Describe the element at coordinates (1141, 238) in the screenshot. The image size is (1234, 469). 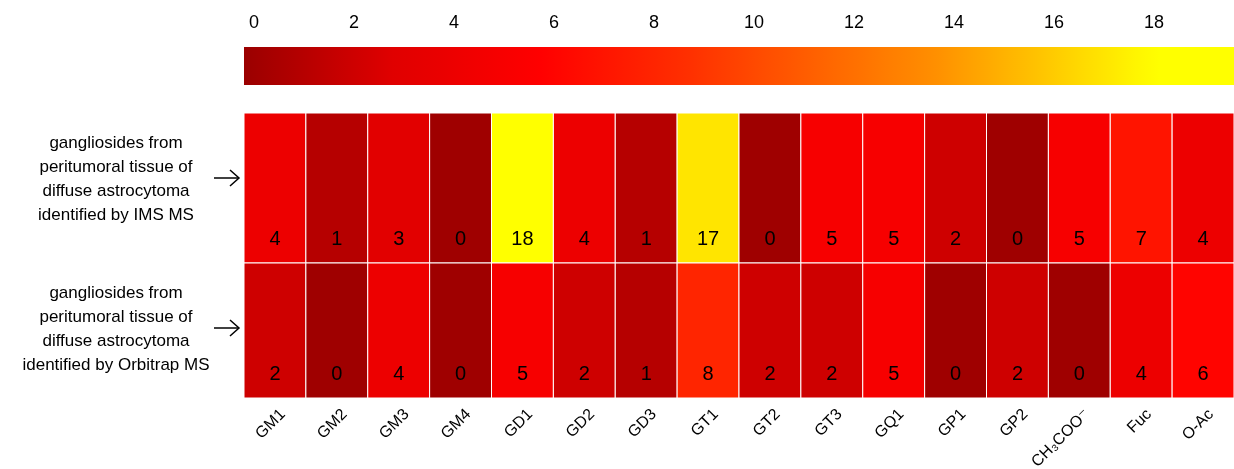
I see `data-label: 7` at that location.